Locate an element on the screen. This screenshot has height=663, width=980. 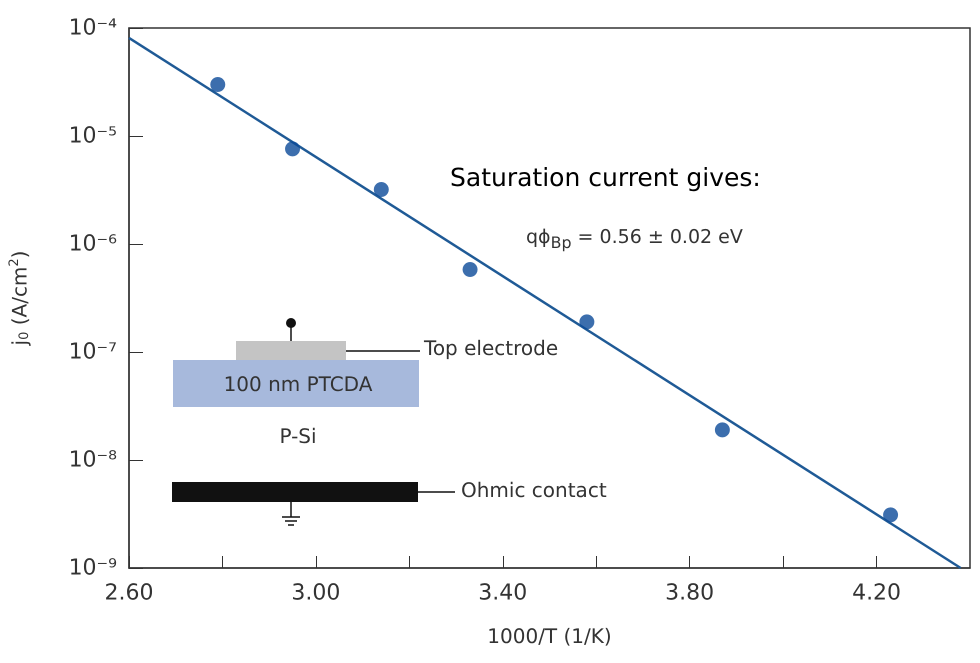
y-axis-title: j0 (A/cm2) is located at coordinates (19, 298).